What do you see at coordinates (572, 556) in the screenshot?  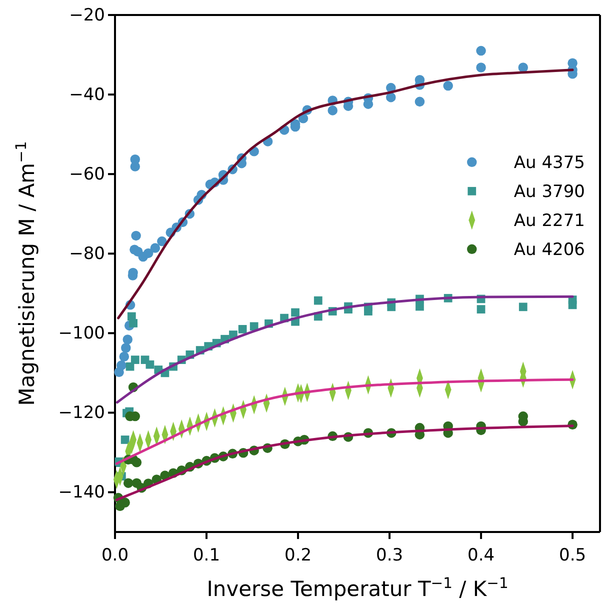 I see `x-tick-label: 0.5` at bounding box center [572, 556].